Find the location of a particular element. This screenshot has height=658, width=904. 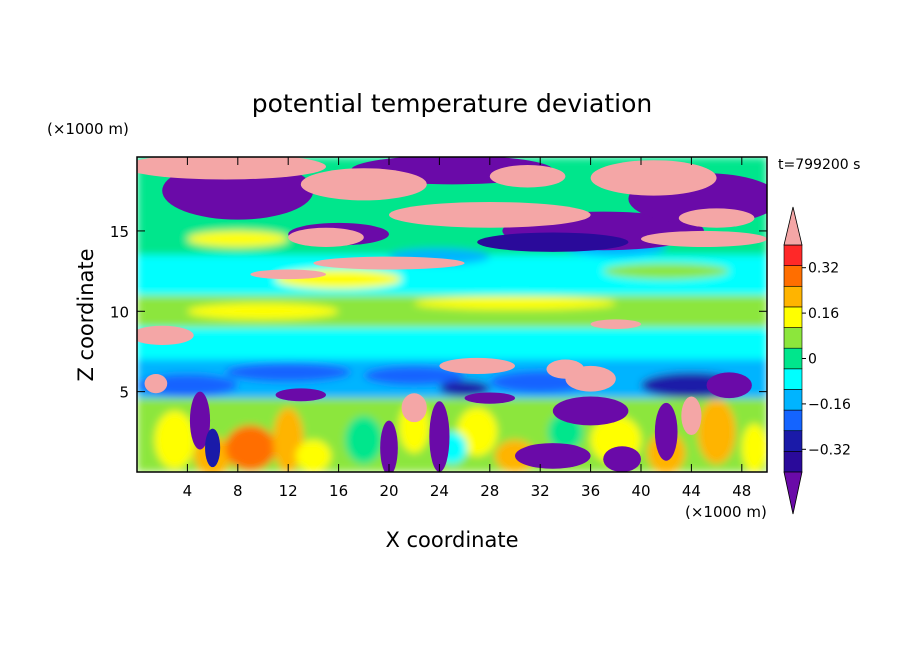

colorbar-label: 0.16 is located at coordinates (823, 314).